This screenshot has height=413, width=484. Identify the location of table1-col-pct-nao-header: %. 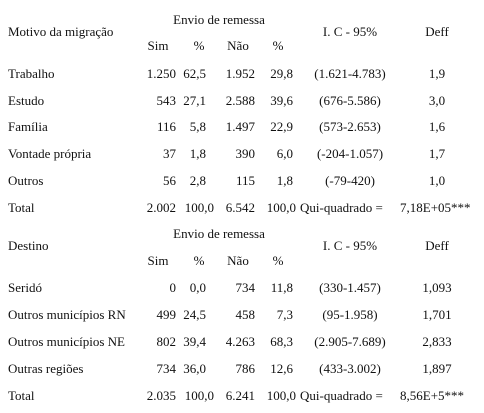
(278, 45).